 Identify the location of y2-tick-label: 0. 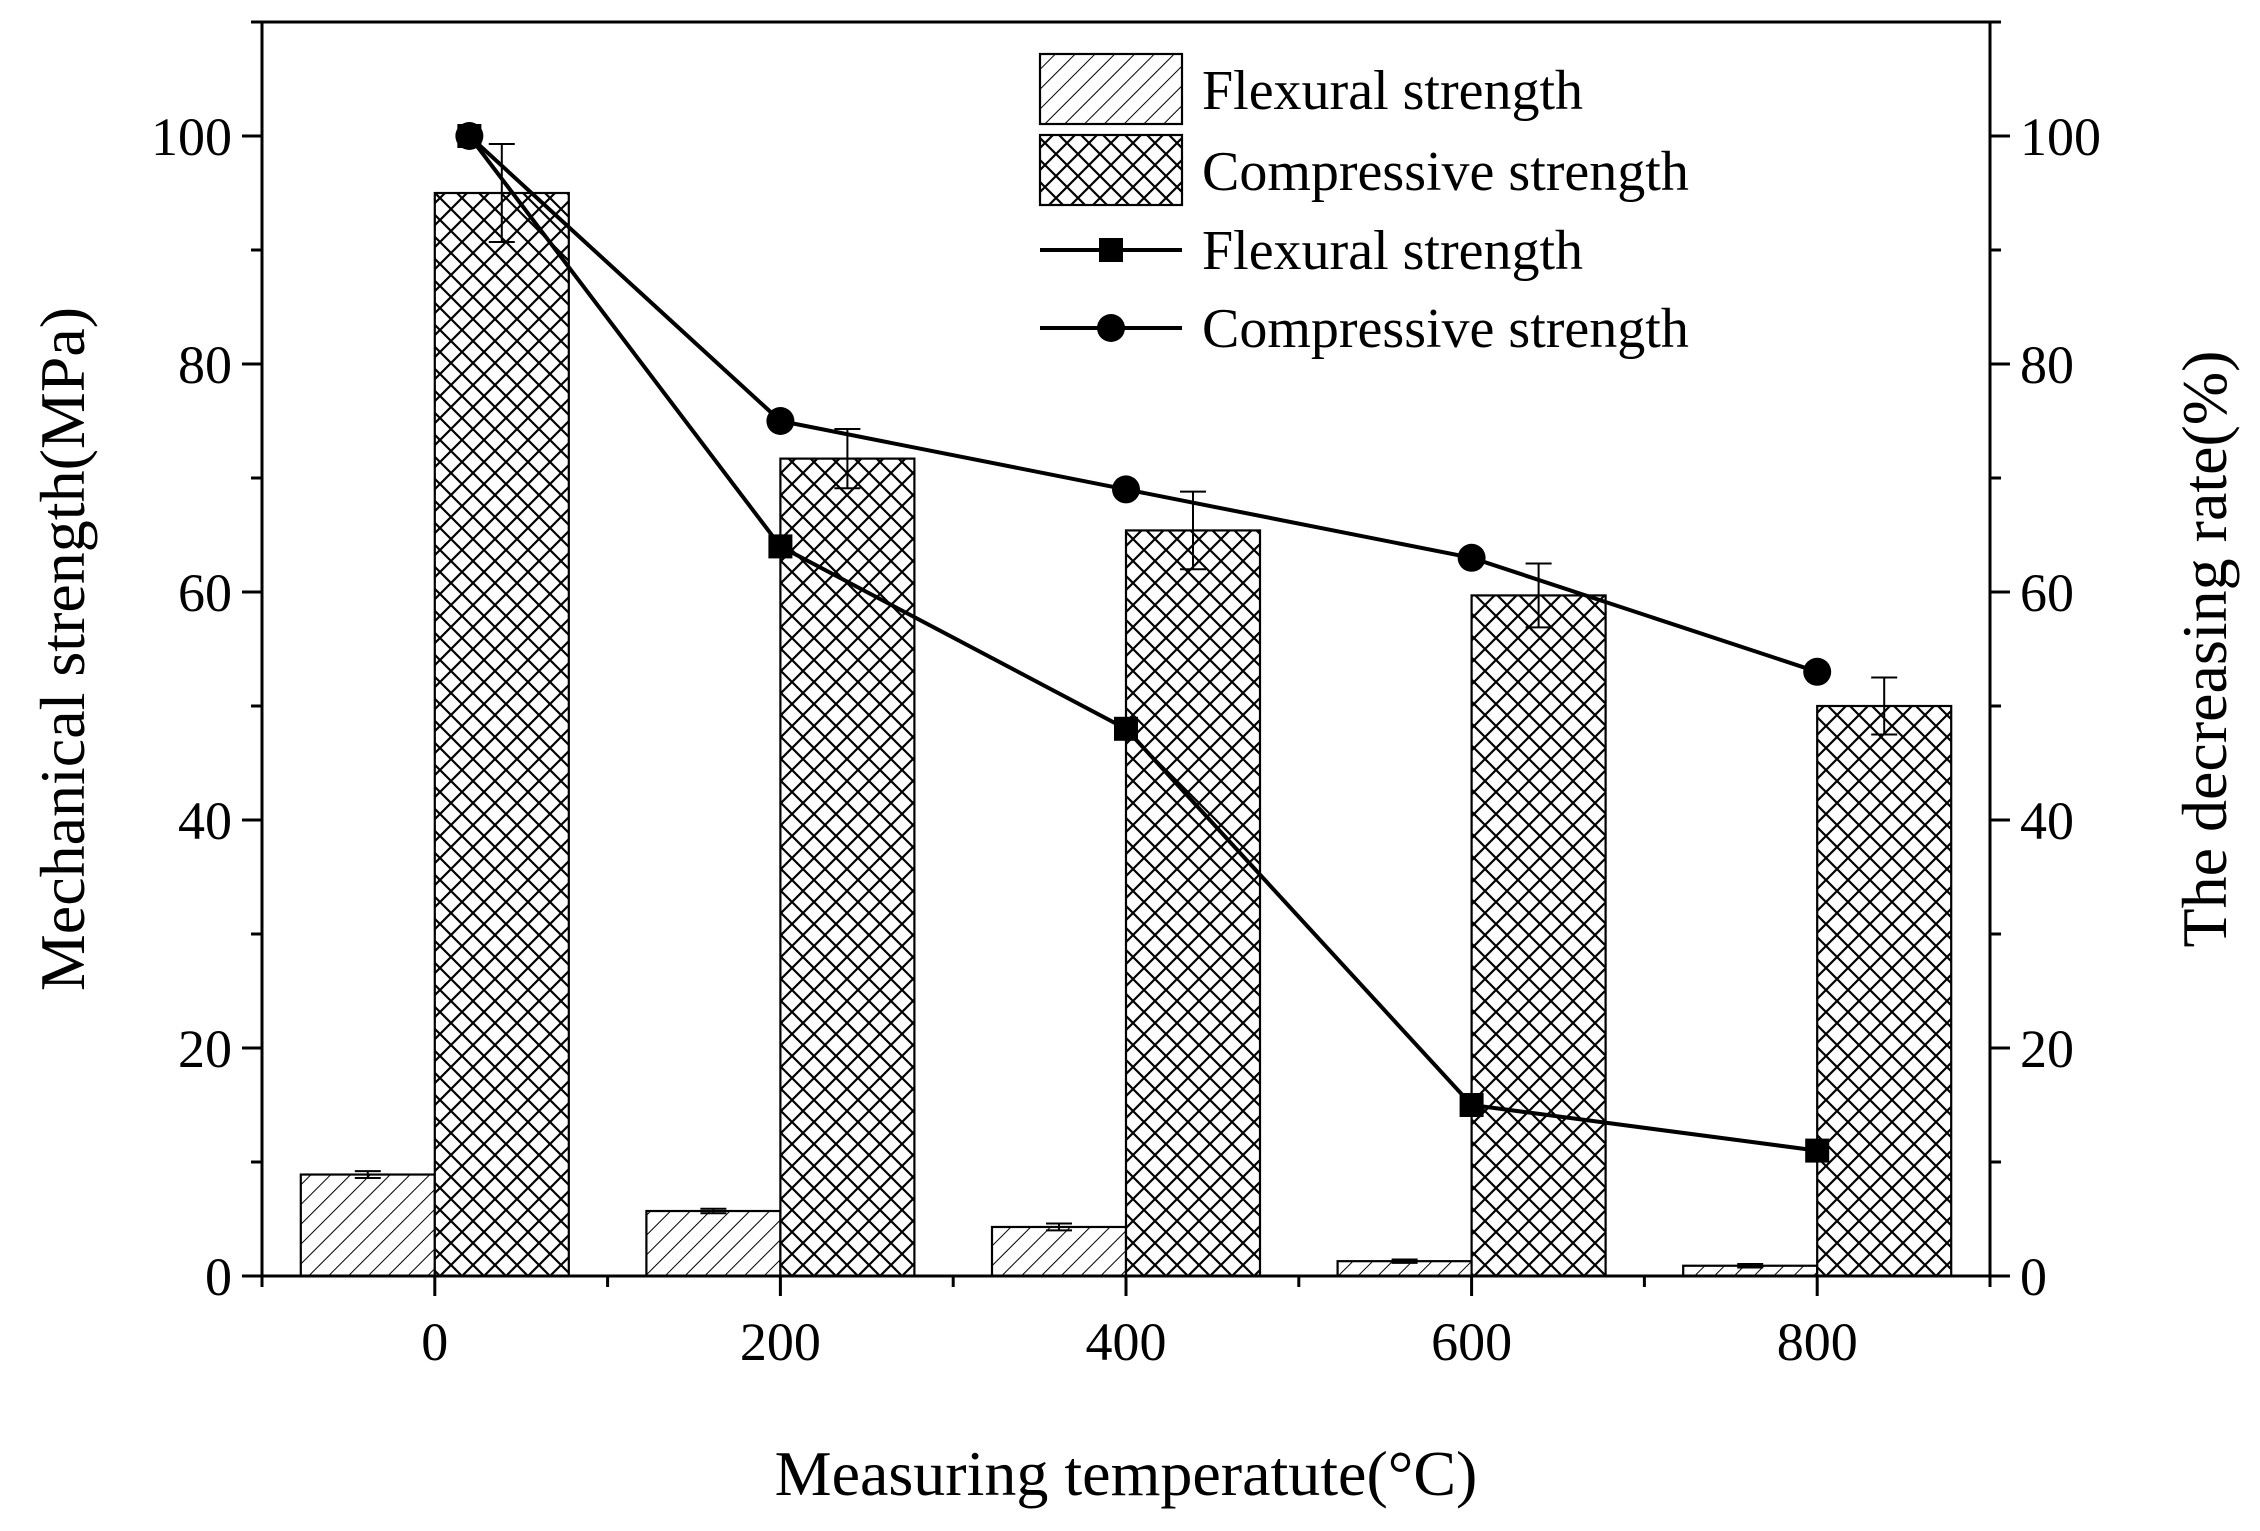
(2033, 1277).